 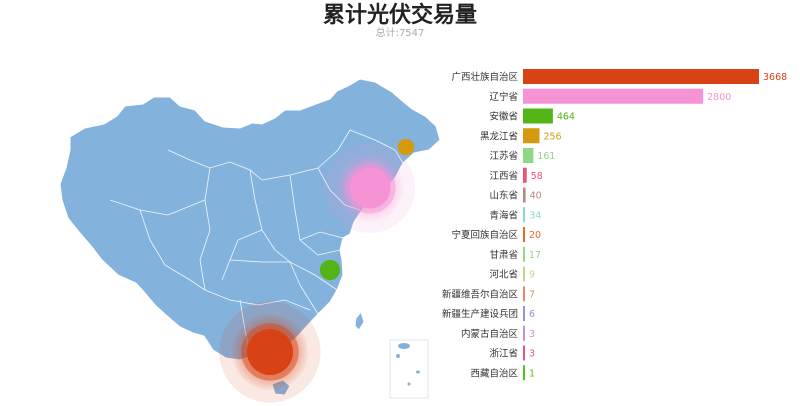 What do you see at coordinates (535, 255) in the screenshot?
I see `value-label: 17` at bounding box center [535, 255].